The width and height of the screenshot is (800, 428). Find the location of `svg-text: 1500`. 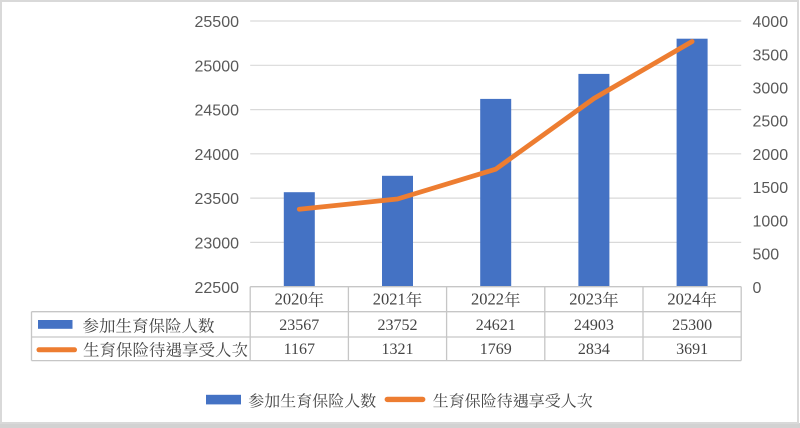

svg-text: 1500 is located at coordinates (771, 188).